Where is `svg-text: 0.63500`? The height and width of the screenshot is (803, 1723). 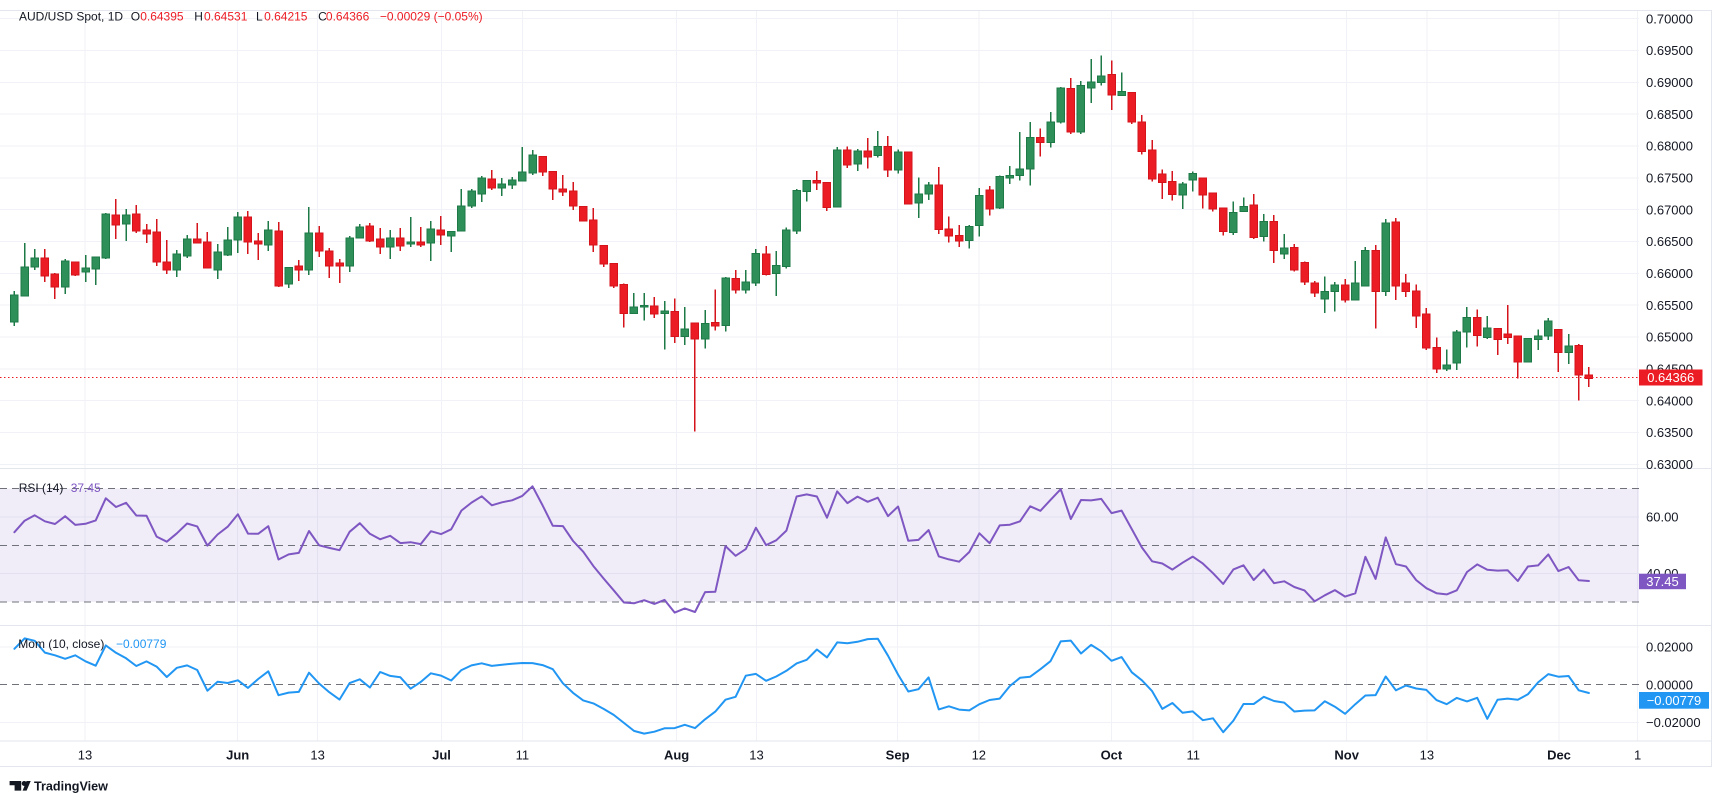
svg-text: 0.63500 is located at coordinates (1669, 432).